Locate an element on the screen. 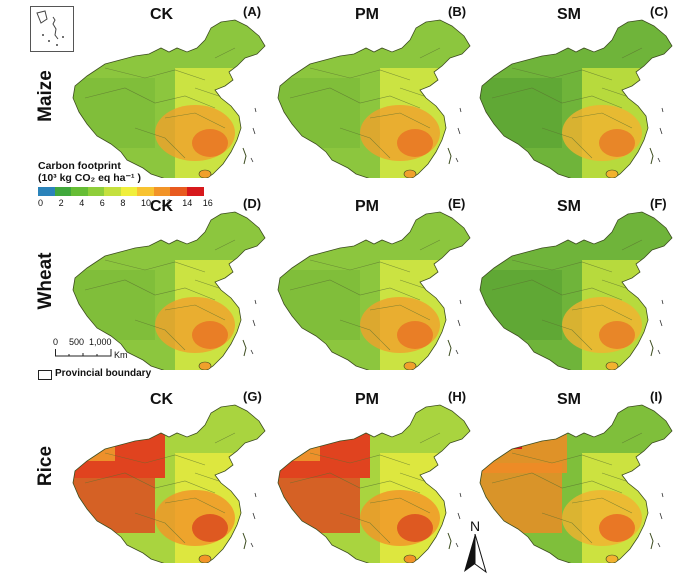 This screenshot has height=579, width=692. boundary-swatch is located at coordinates (45, 375).